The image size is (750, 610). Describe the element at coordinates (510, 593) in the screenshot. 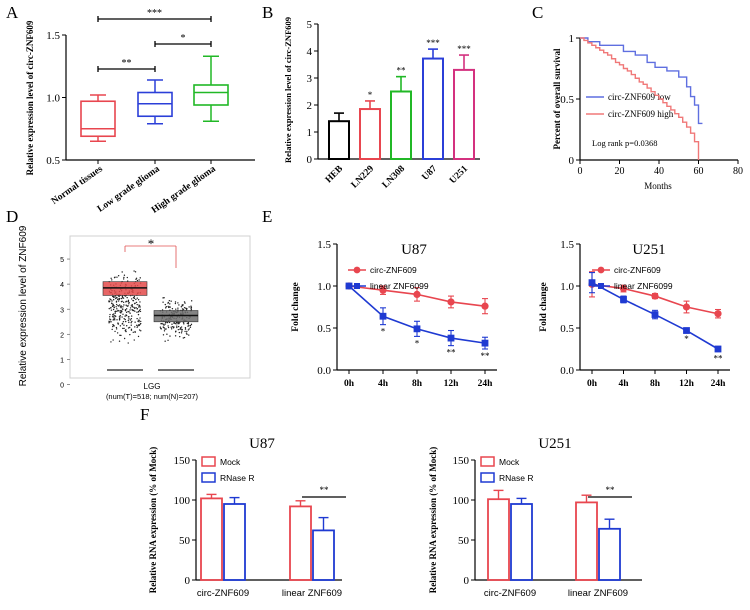

I see `x-tick-label: circ-ZNF609` at that location.